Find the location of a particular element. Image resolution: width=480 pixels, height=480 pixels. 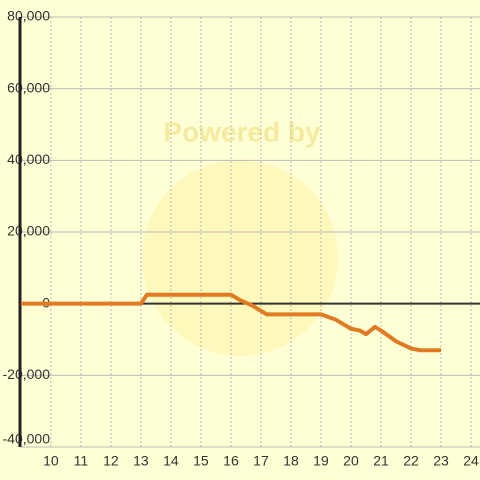

y-tick-label: -20,000 is located at coordinates (27, 374).